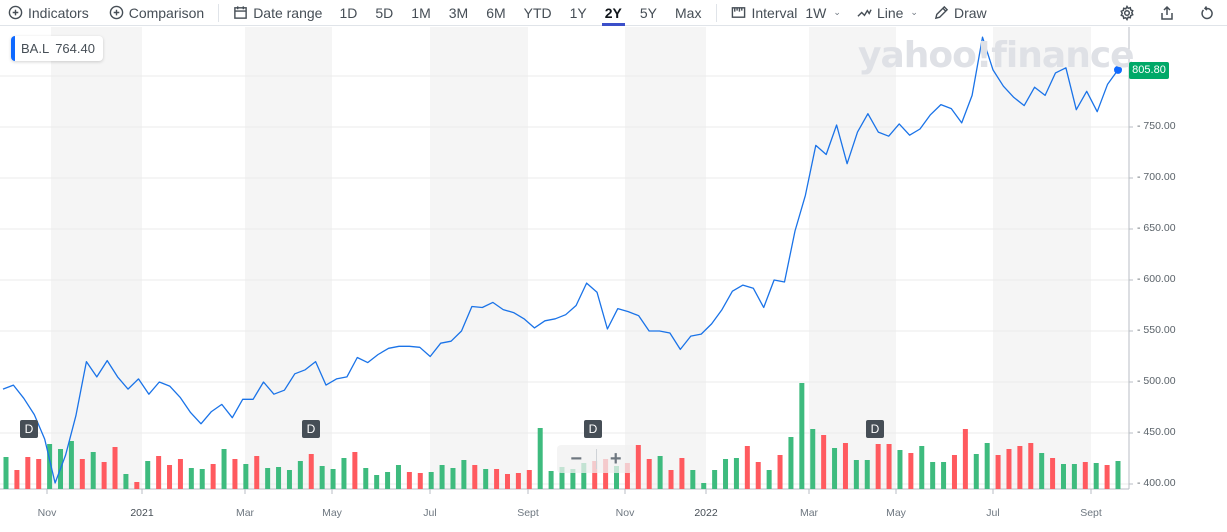  I want to click on range-tab-ytd: YTD, so click(537, 12).